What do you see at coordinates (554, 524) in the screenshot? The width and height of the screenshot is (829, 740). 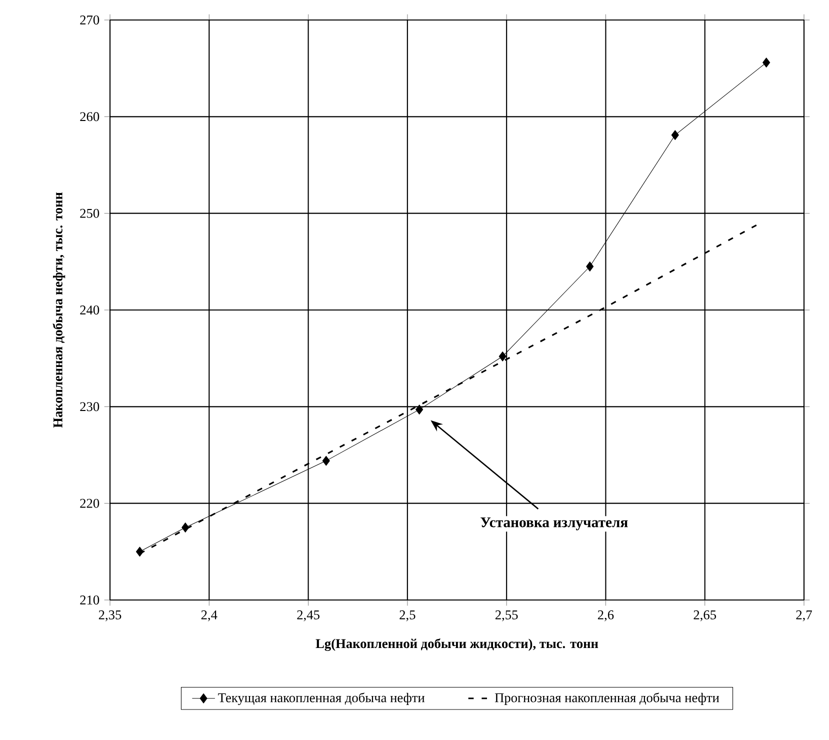 I see `annotation: Установка излучателя` at bounding box center [554, 524].